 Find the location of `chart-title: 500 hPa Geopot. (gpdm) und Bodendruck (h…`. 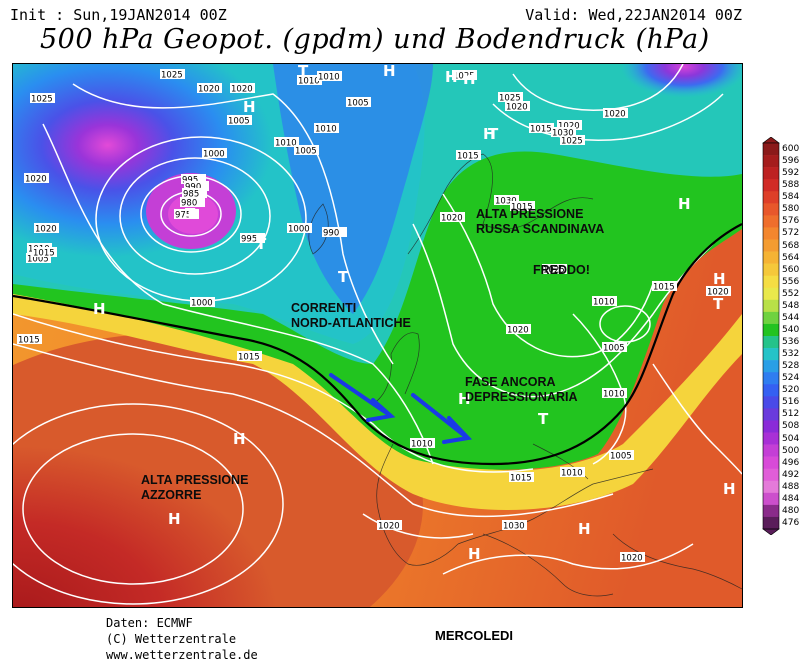

chart-title: 500 hPa Geopot. (gpdm) und Bodendruck (h… is located at coordinates (375, 39).